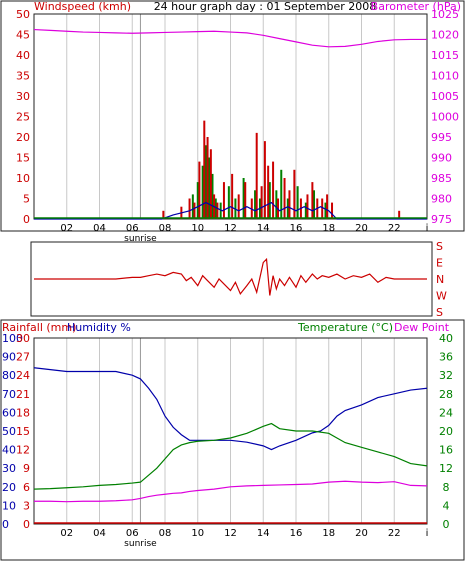  I want to click on humidity-tick-label: 70, so click(9, 394).